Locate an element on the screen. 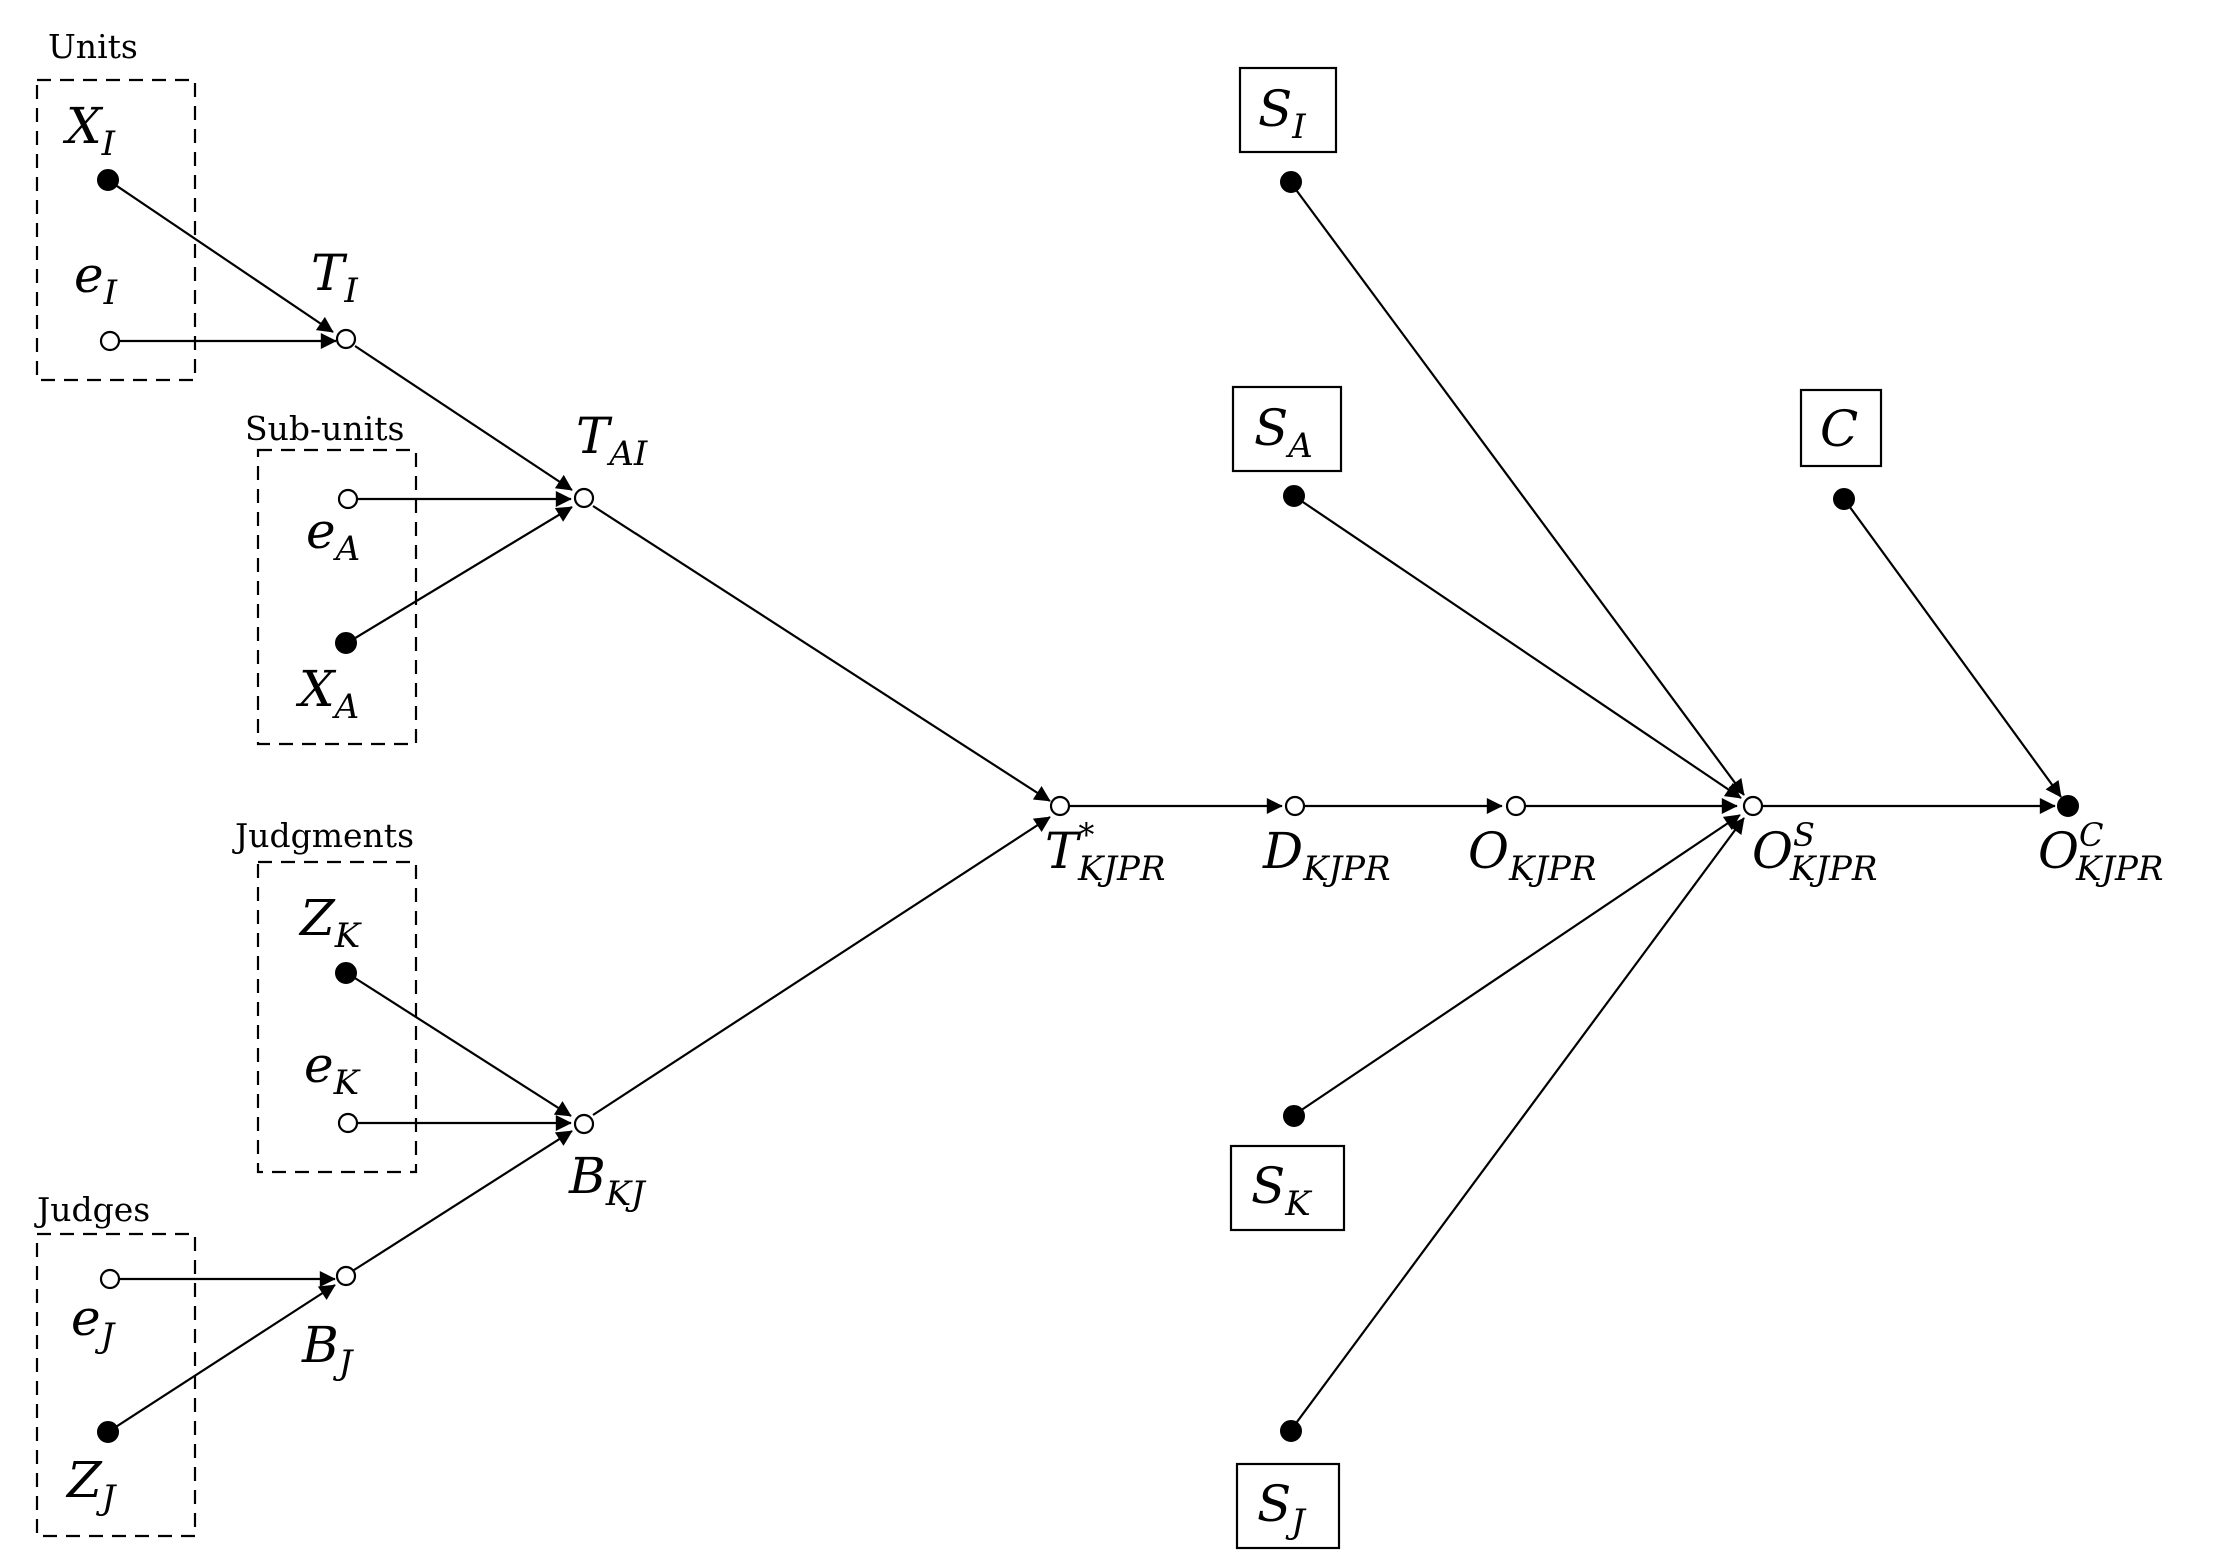  node-TI is located at coordinates (346, 339).